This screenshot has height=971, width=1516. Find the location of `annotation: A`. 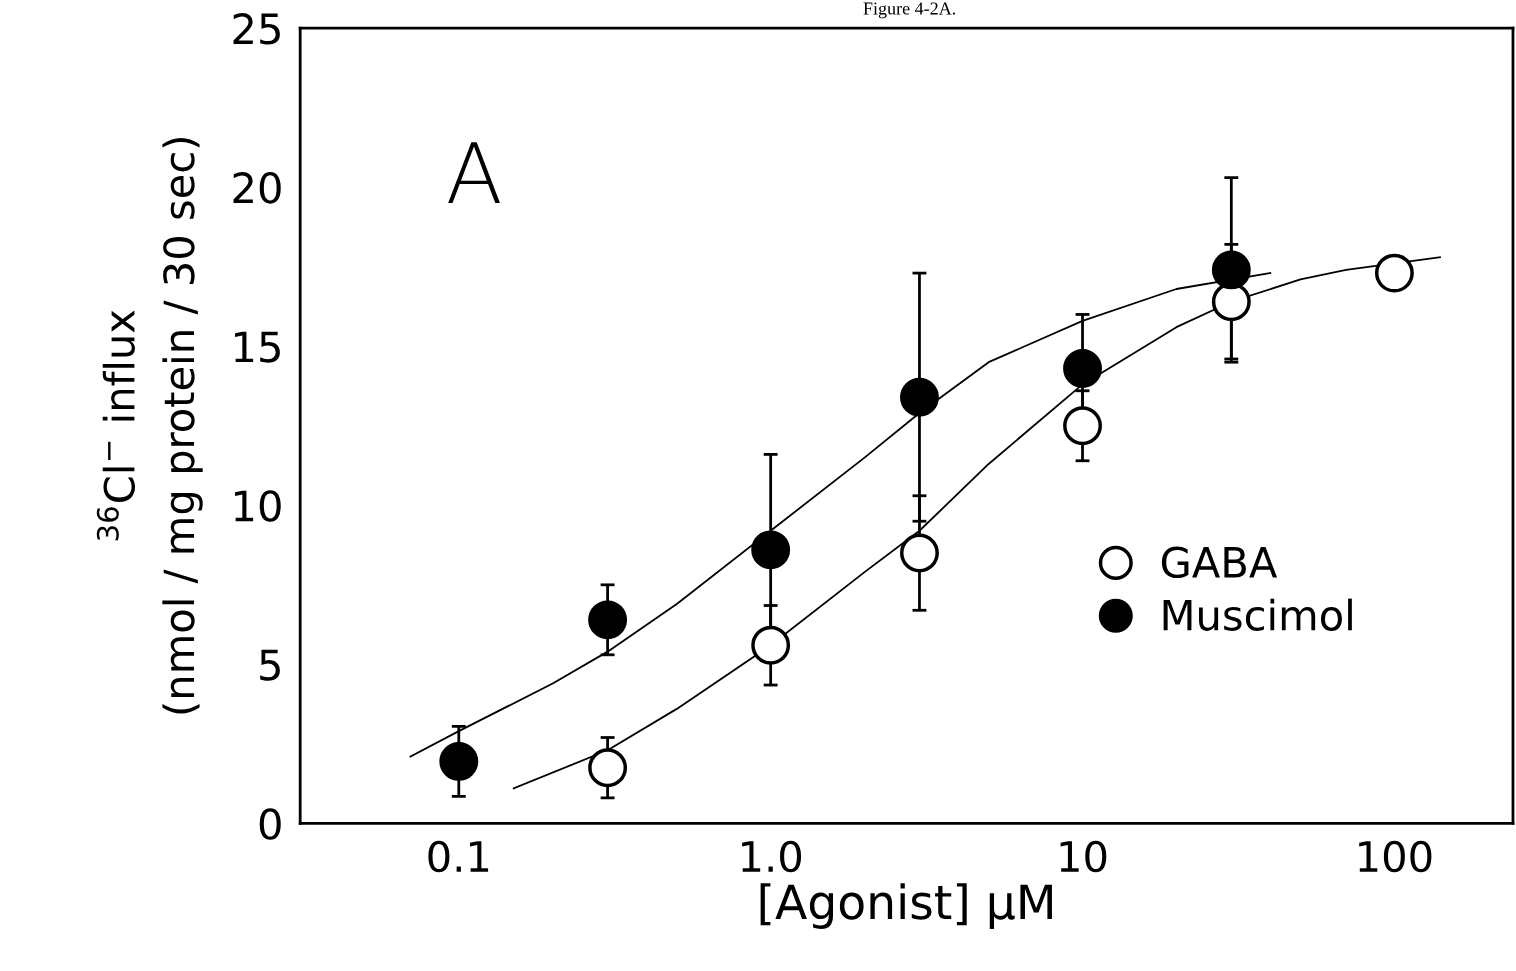

annotation: A is located at coordinates (474, 173).